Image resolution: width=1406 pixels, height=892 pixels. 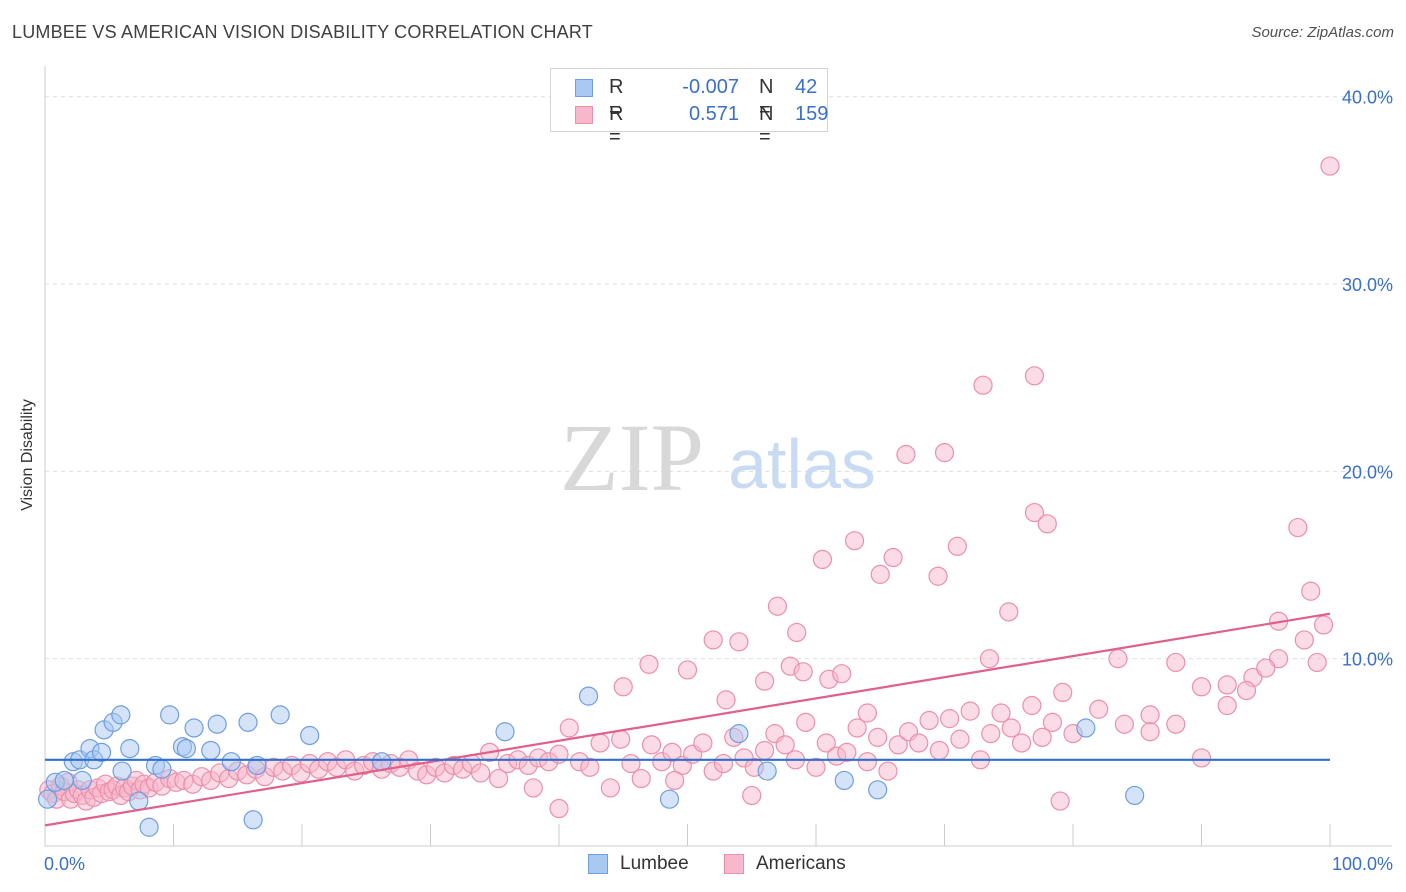 I want to click on x-tick-label-end: 100.0%, so click(x=1362, y=864).